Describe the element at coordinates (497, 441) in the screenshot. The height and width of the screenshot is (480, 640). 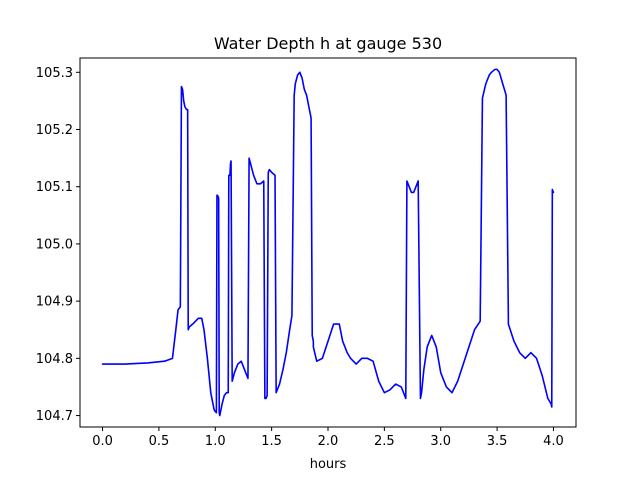
I see `x-tick-label: 3.5` at that location.